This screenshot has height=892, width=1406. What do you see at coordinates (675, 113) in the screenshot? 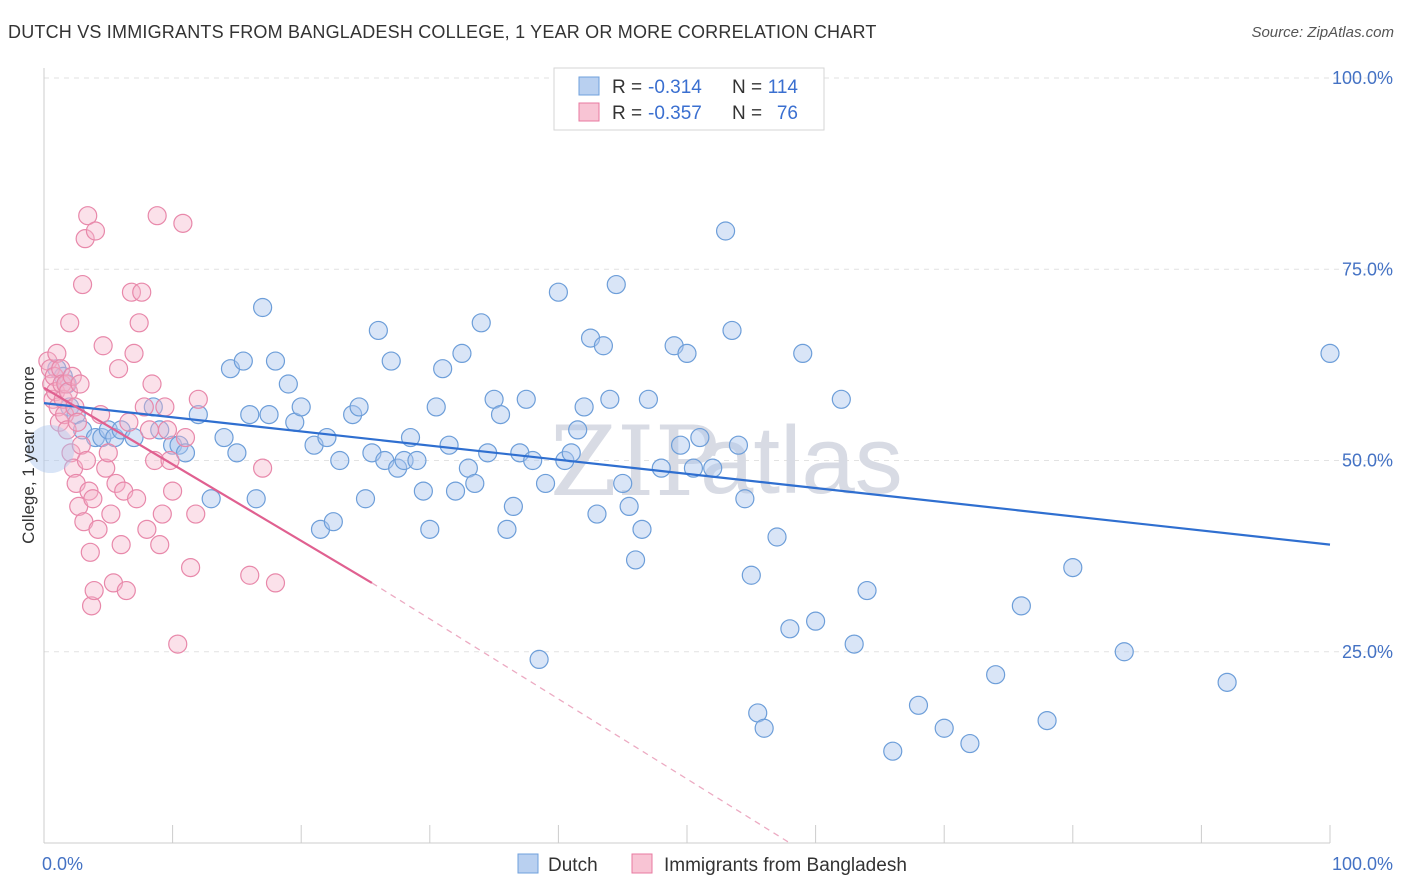
I see `legend-r-value-bangladesh: -0.357` at bounding box center [675, 113].